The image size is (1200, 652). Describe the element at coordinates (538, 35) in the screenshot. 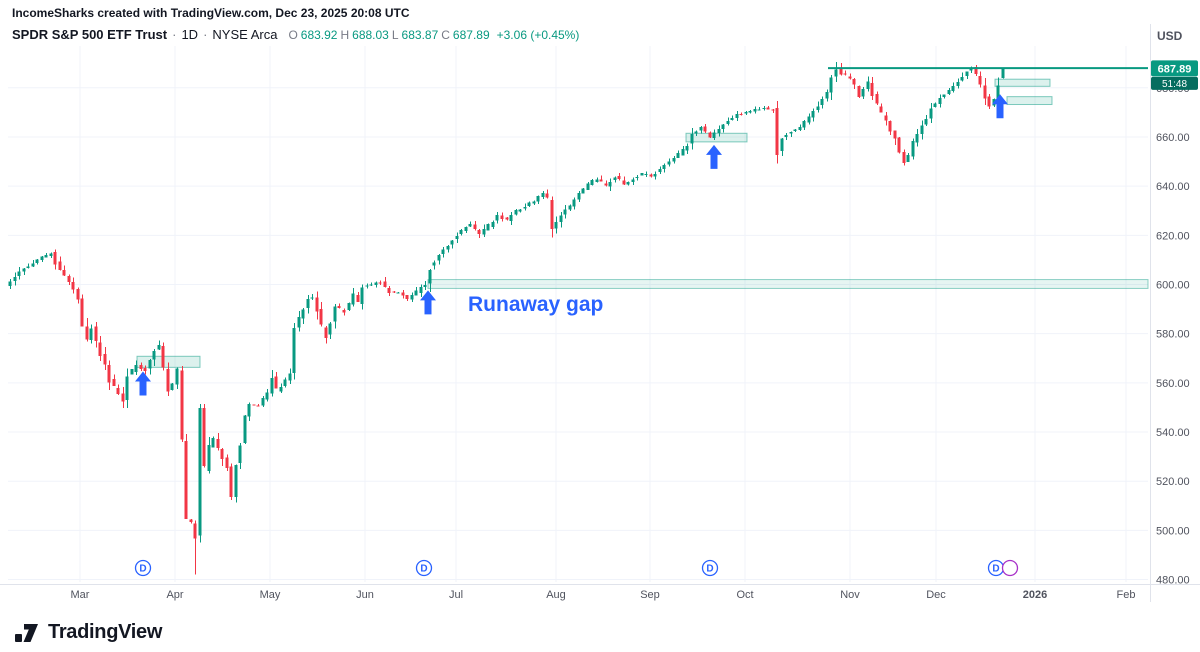

I see `change-value: +3.06 (+0.45%)` at that location.